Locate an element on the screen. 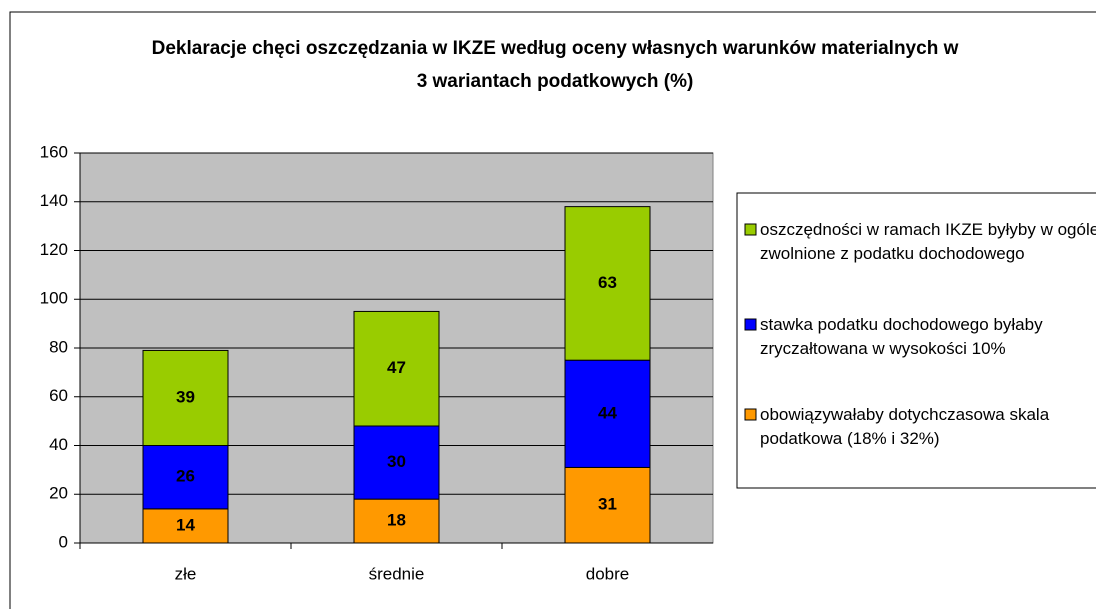  y-tick-label: 0 is located at coordinates (63, 541).